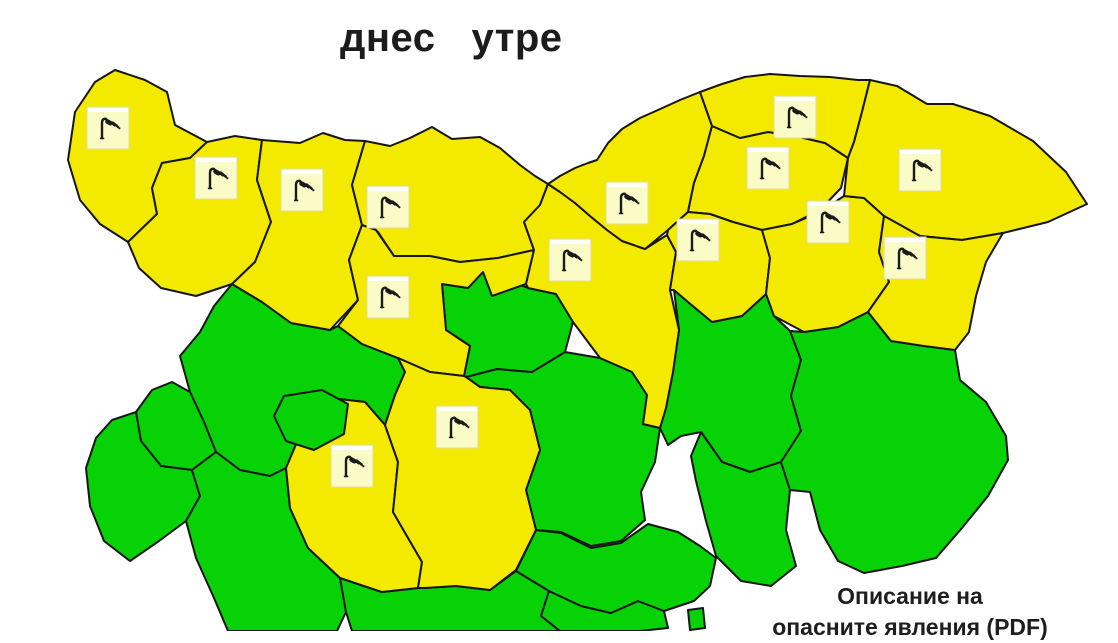  What do you see at coordinates (696, 619) in the screenshot?
I see `region-kardzhali` at bounding box center [696, 619].